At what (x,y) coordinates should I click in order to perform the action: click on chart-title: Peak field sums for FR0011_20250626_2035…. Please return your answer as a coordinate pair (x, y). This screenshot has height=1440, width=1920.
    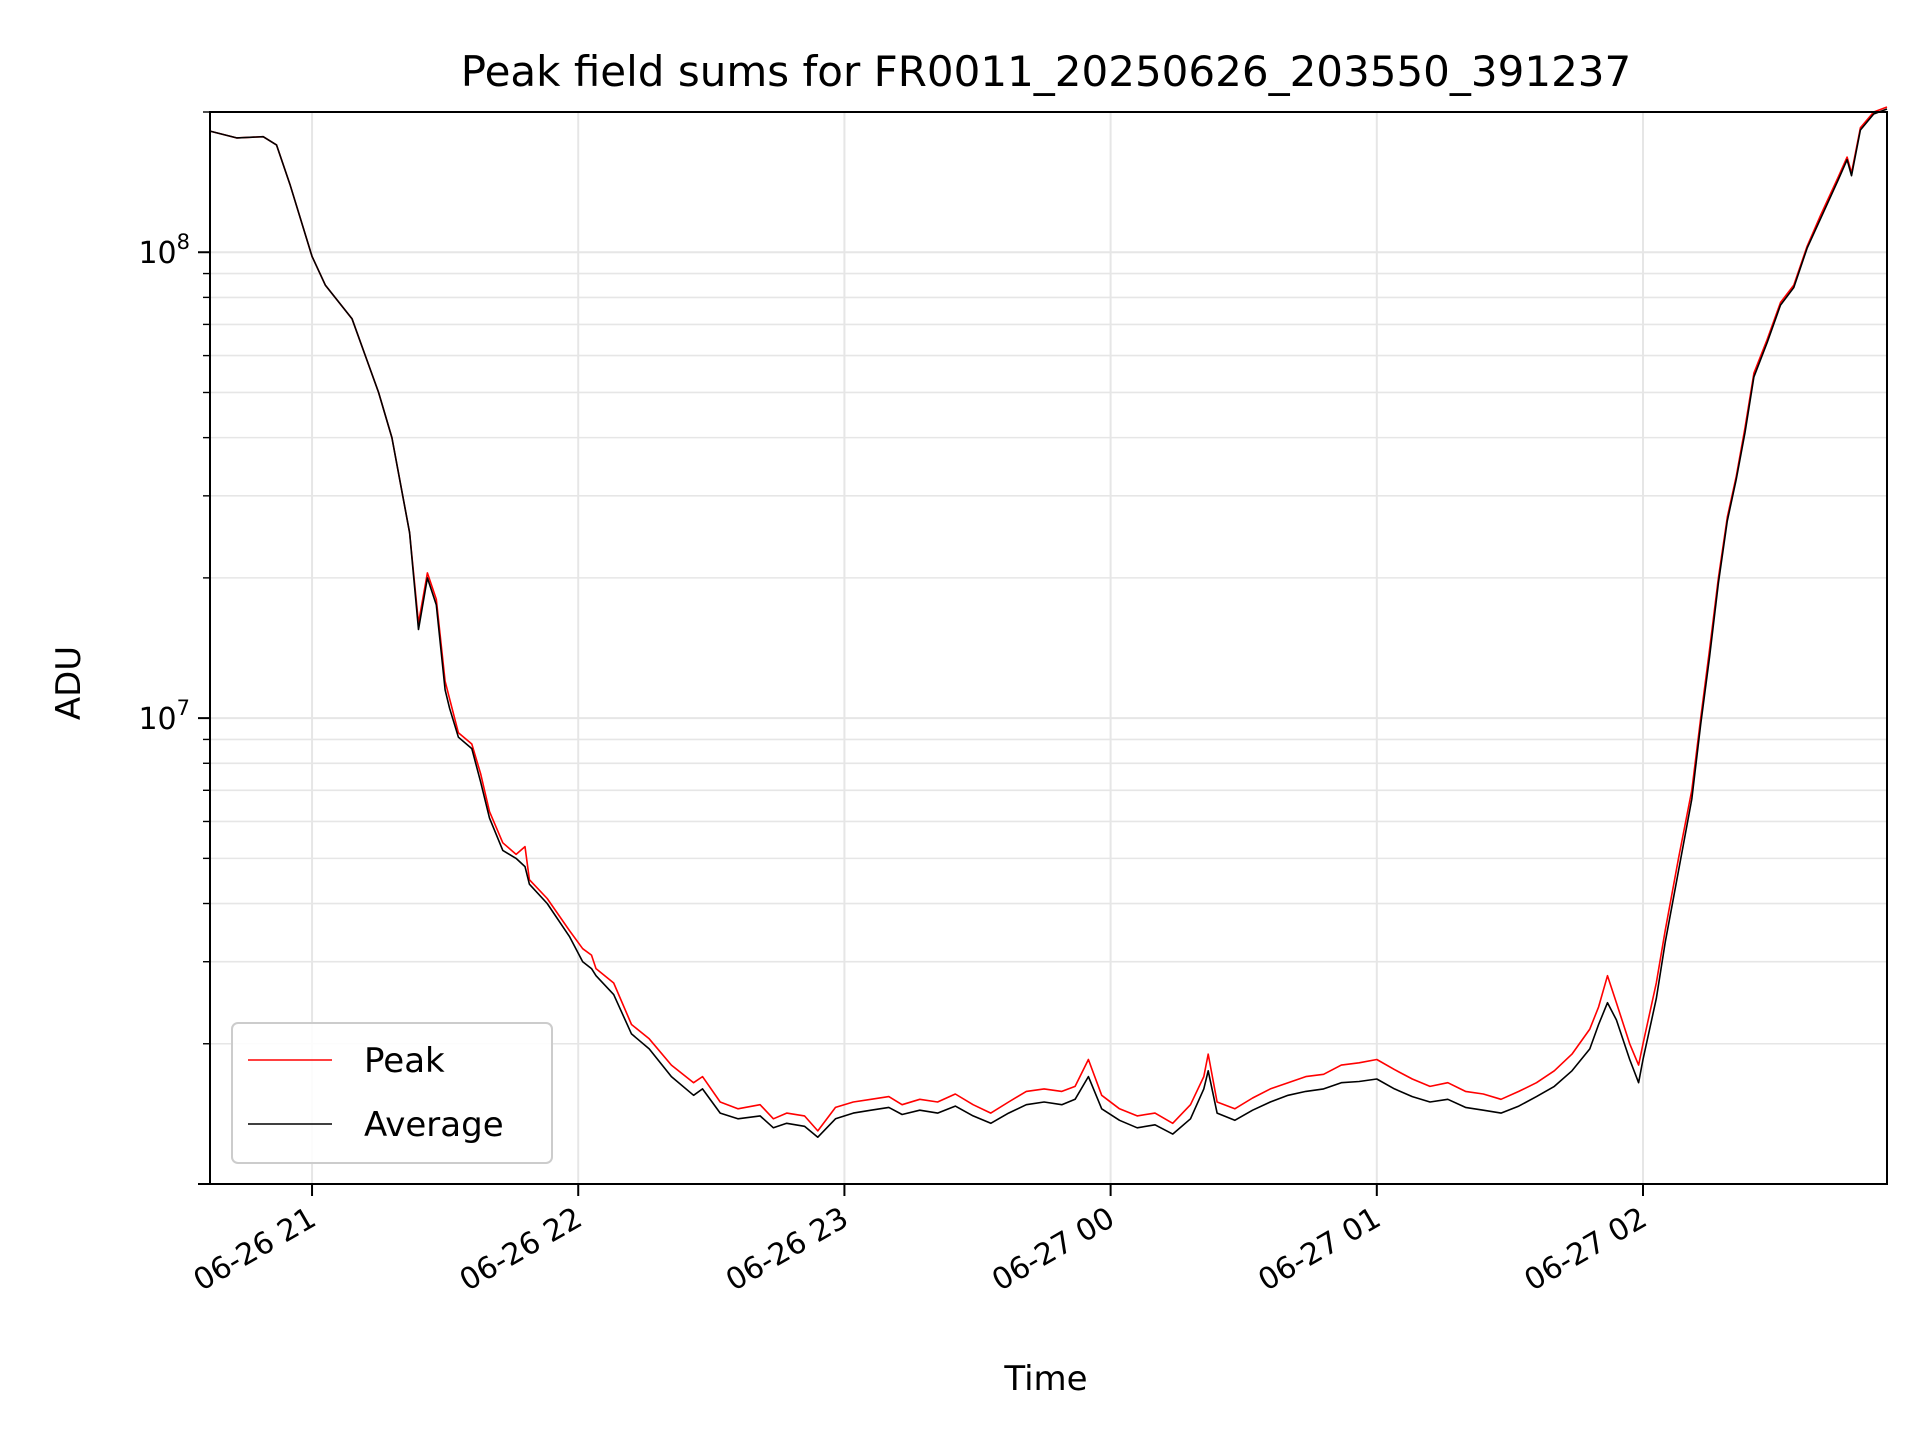
    Looking at the image, I should click on (1046, 71).